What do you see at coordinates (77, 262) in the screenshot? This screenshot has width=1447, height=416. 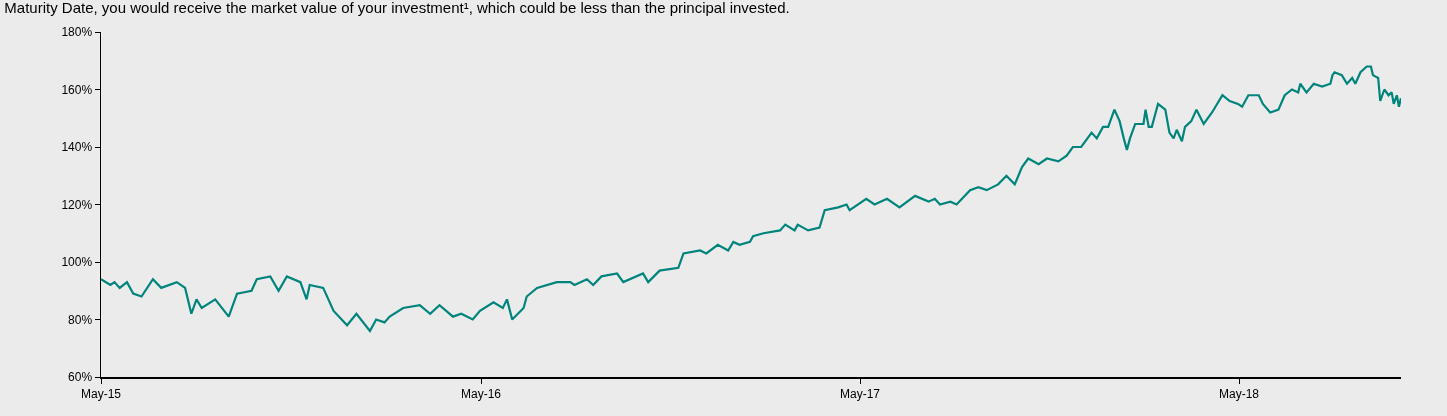 I see `y-tick-label: 100%` at bounding box center [77, 262].